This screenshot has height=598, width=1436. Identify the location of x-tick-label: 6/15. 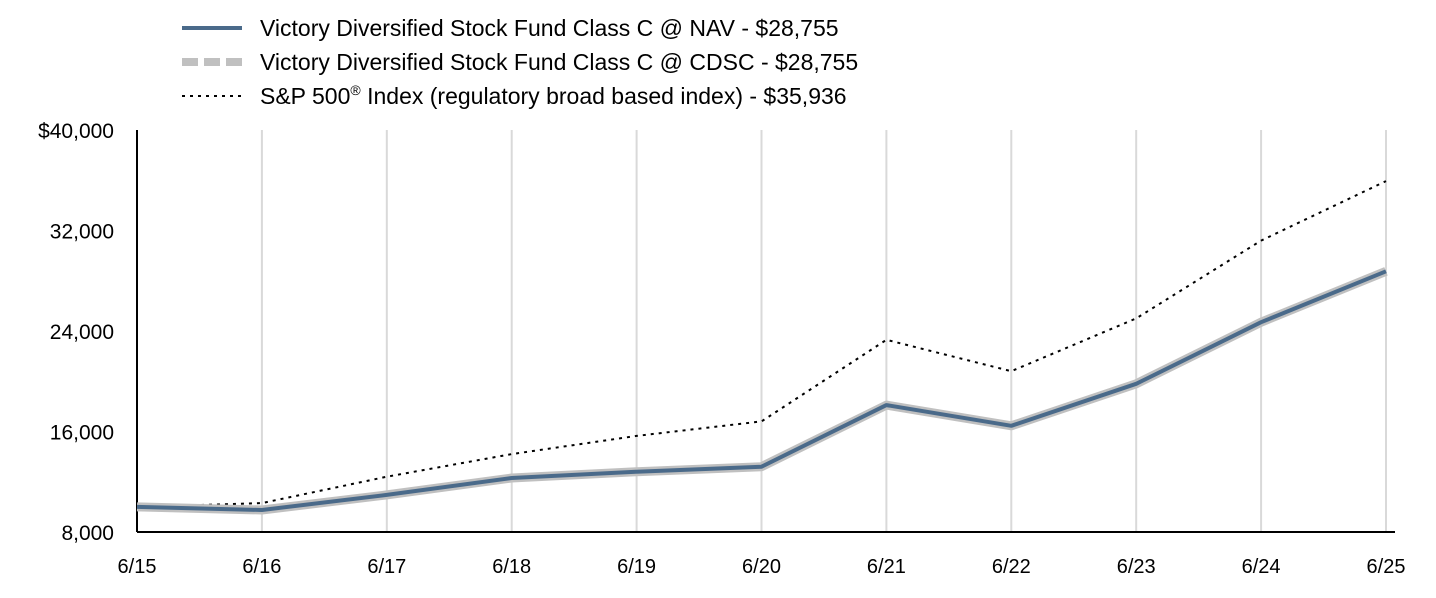
(137, 567).